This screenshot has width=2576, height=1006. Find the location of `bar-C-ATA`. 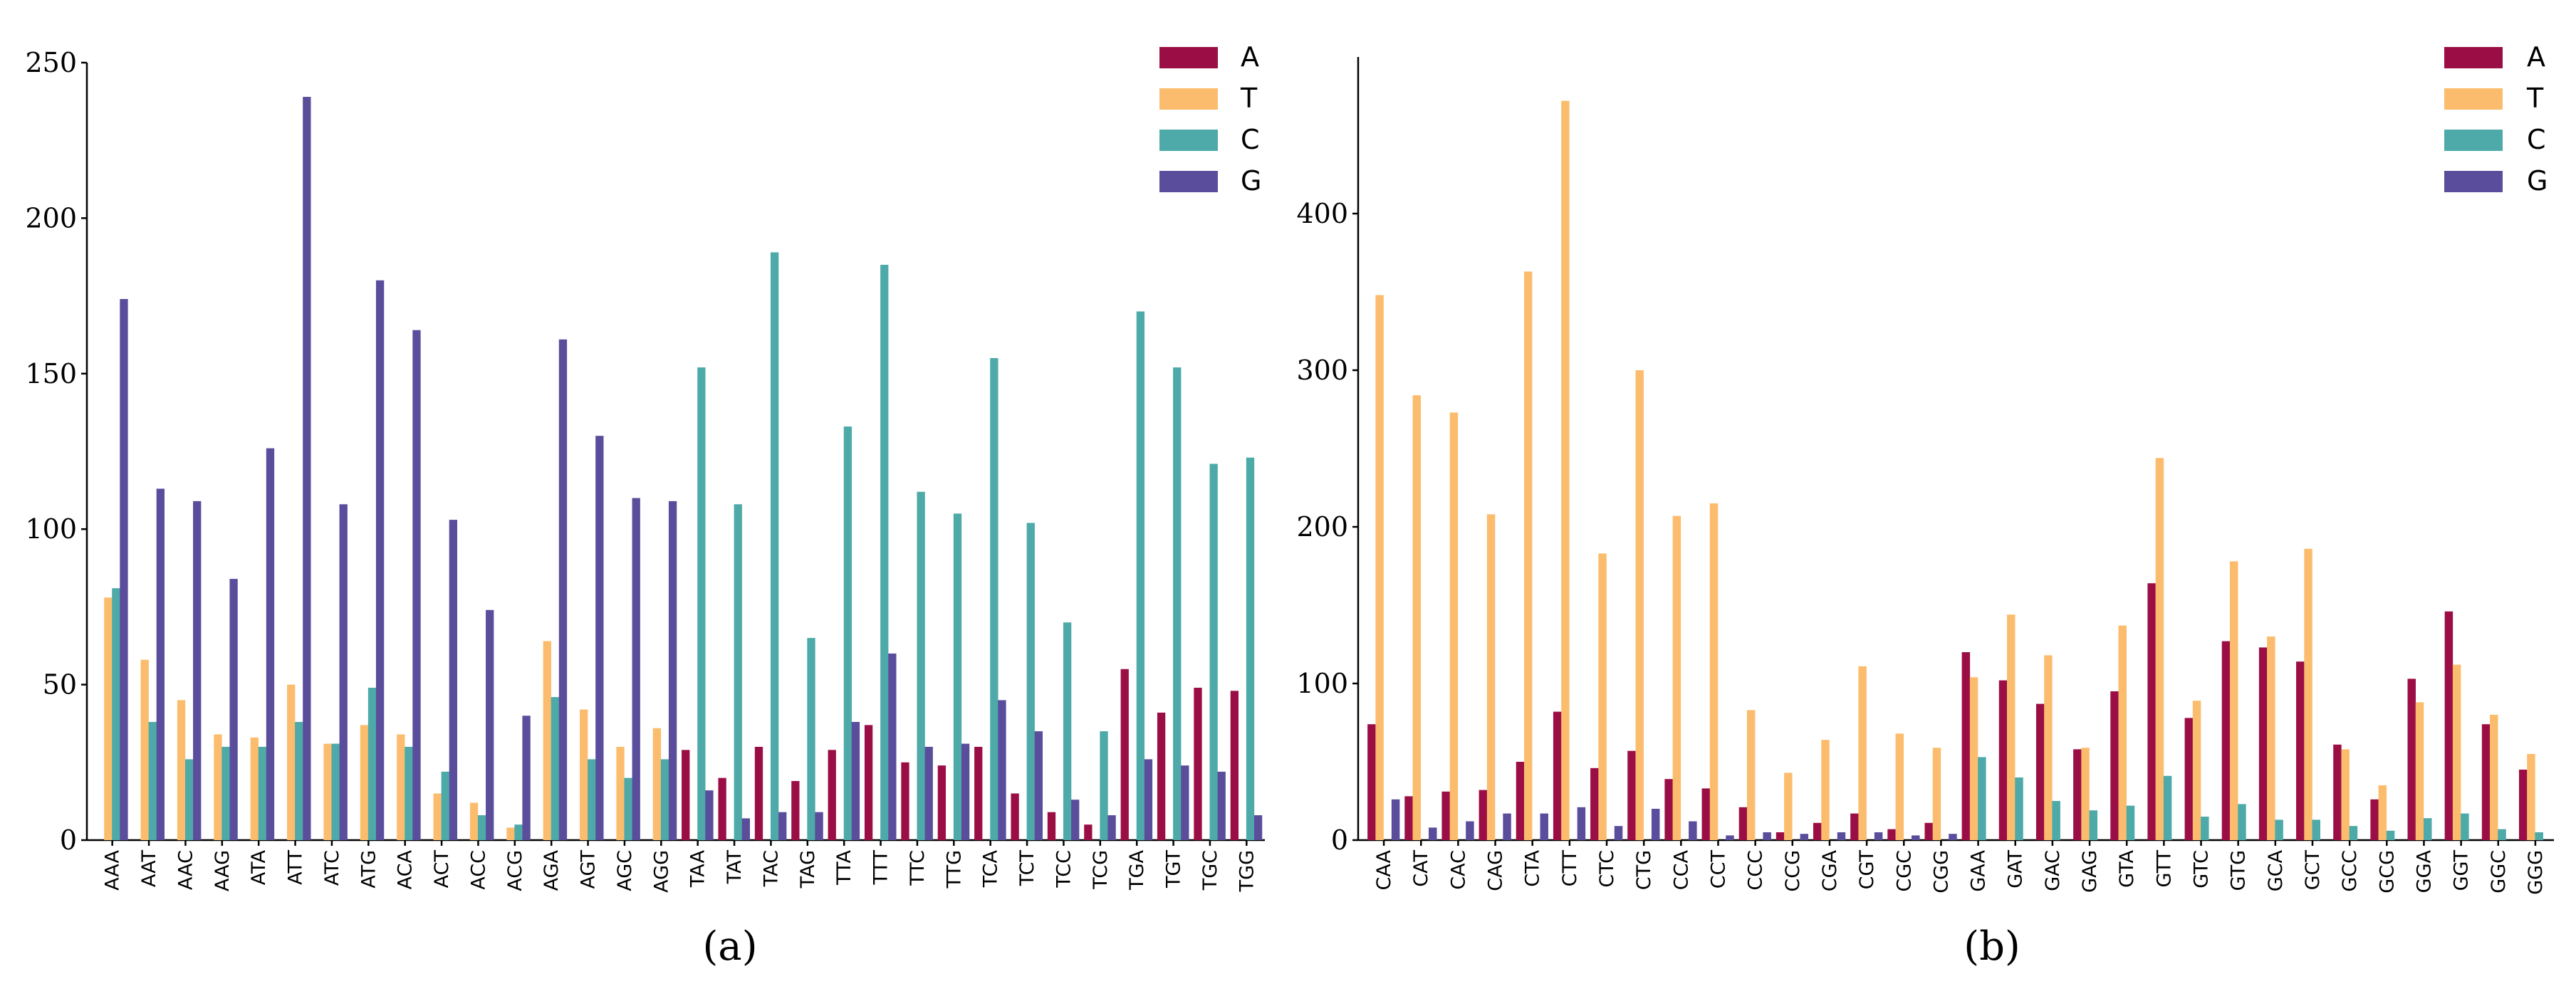

bar-C-ATA is located at coordinates (262, 793).